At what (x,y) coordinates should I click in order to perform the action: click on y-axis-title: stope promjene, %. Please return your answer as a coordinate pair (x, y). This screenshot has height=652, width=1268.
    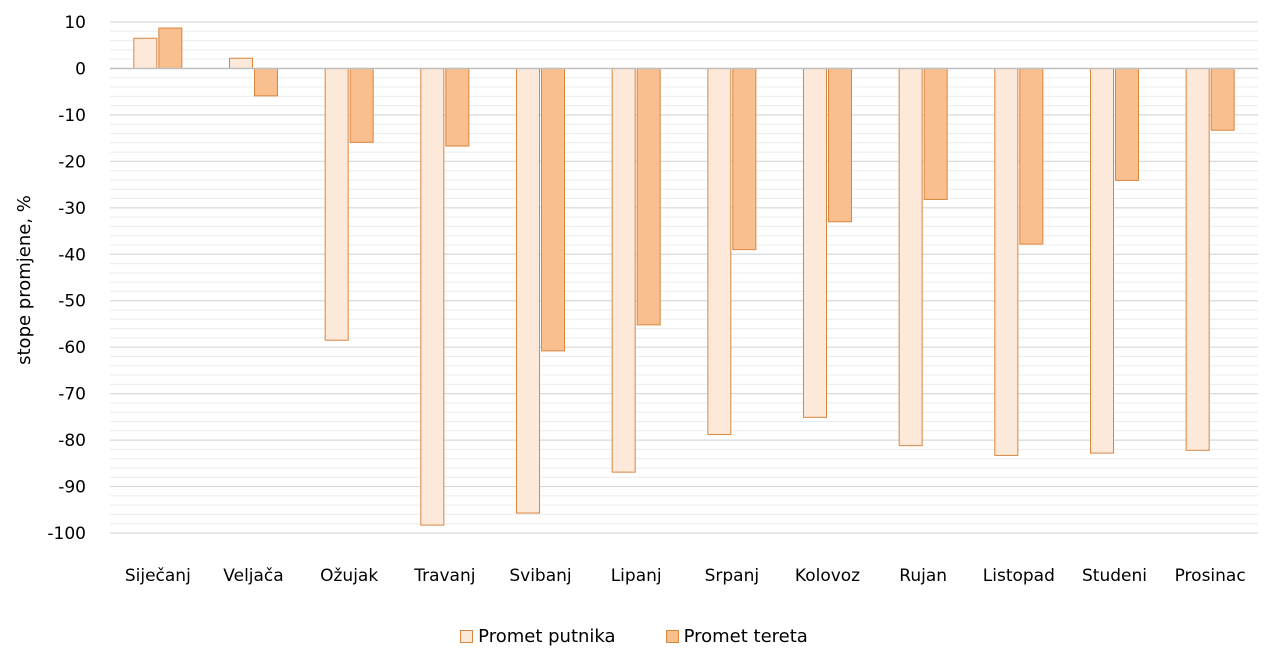
    Looking at the image, I should click on (24, 280).